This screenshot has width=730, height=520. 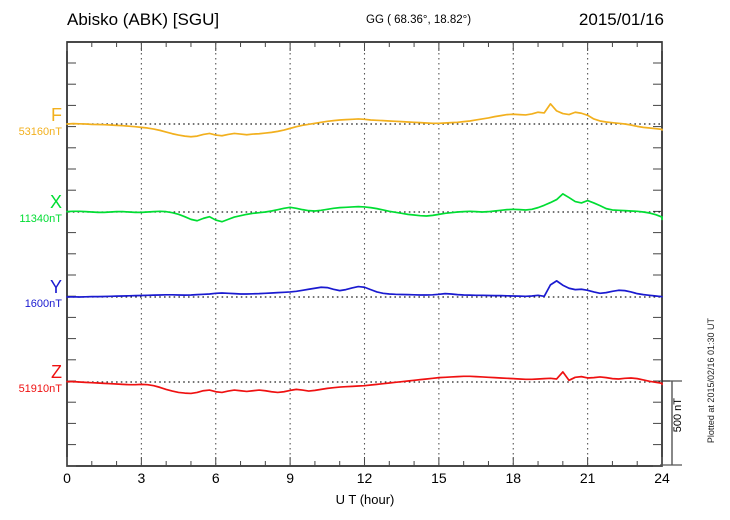 What do you see at coordinates (364, 478) in the screenshot?
I see `x-tick-label: 12` at bounding box center [364, 478].